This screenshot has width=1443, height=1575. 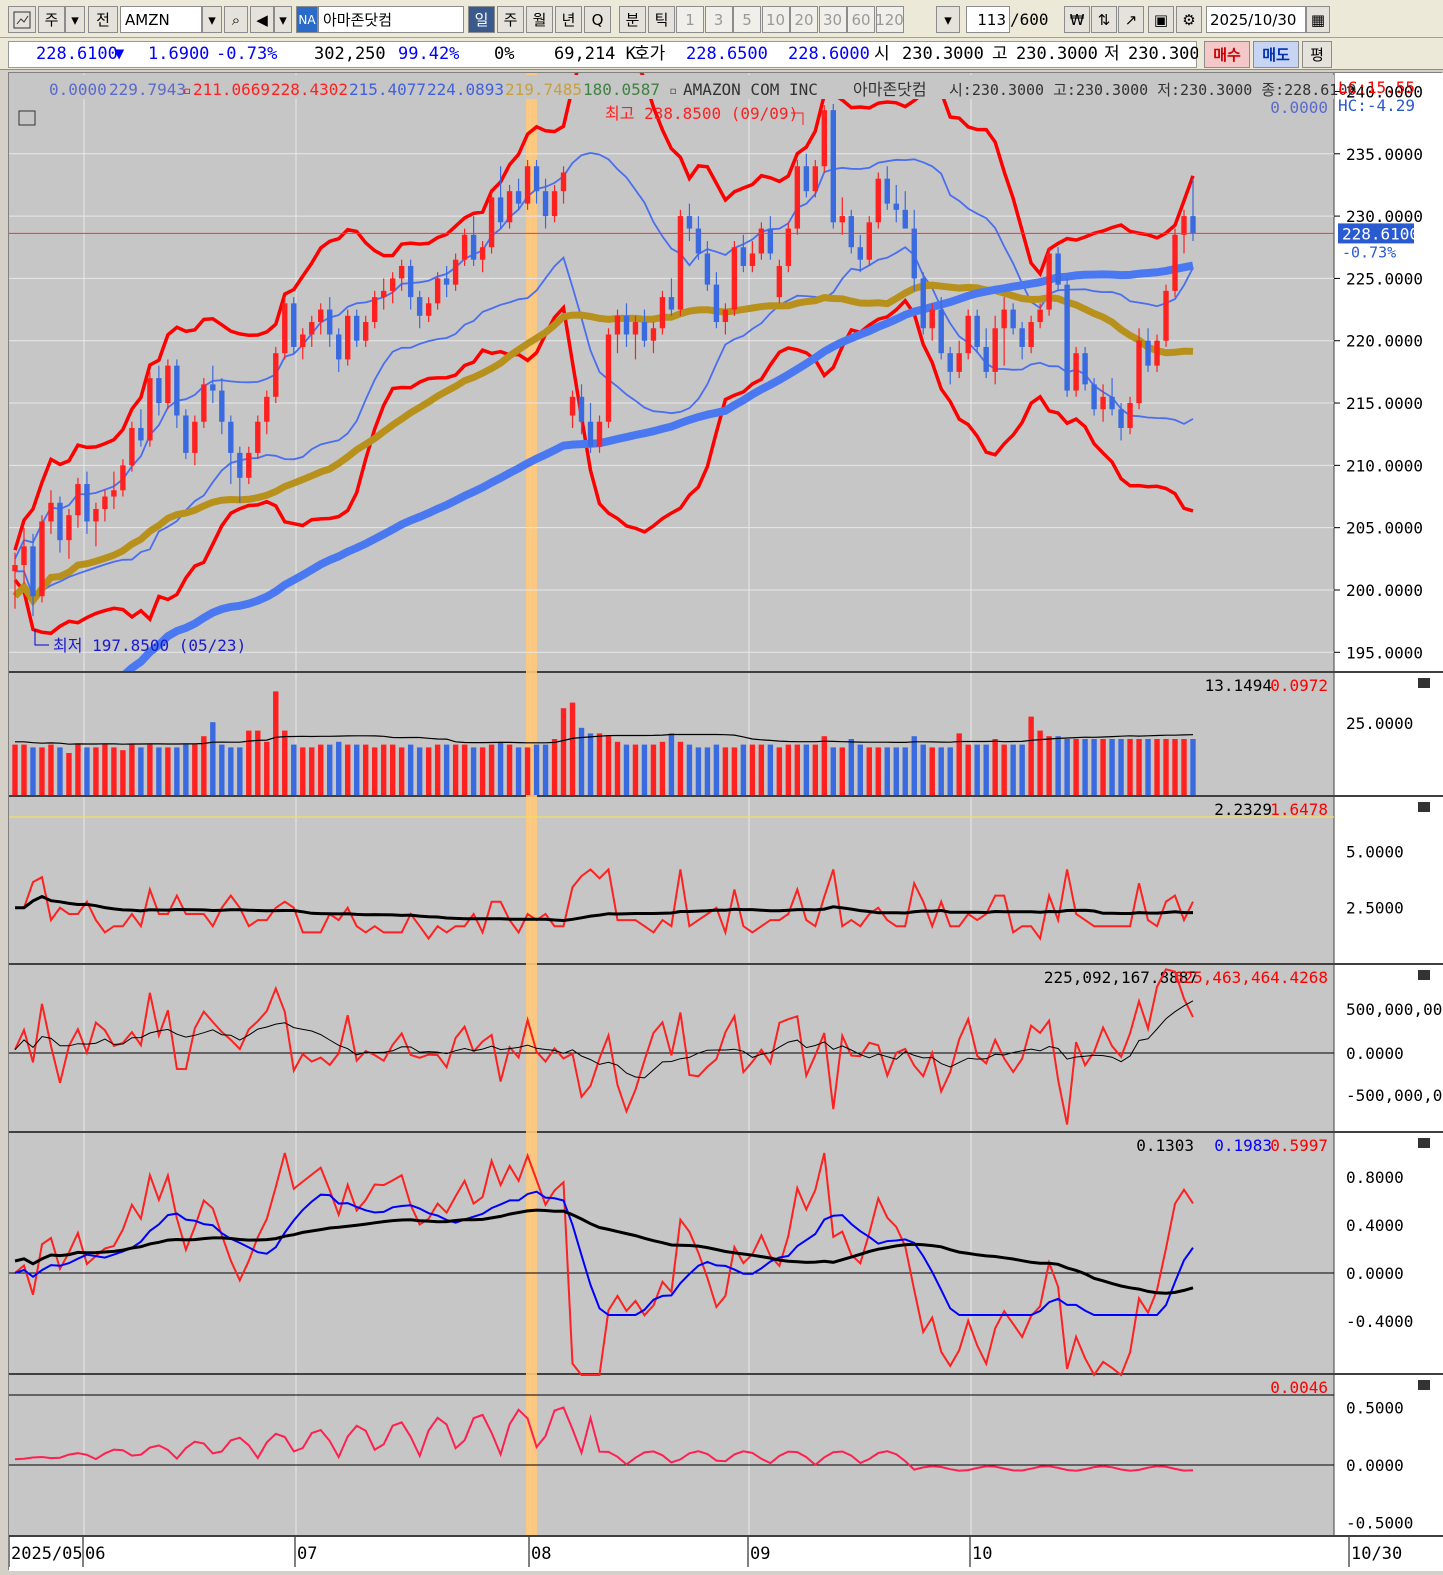 I want to click on prev-button: 전, so click(x=103, y=19).